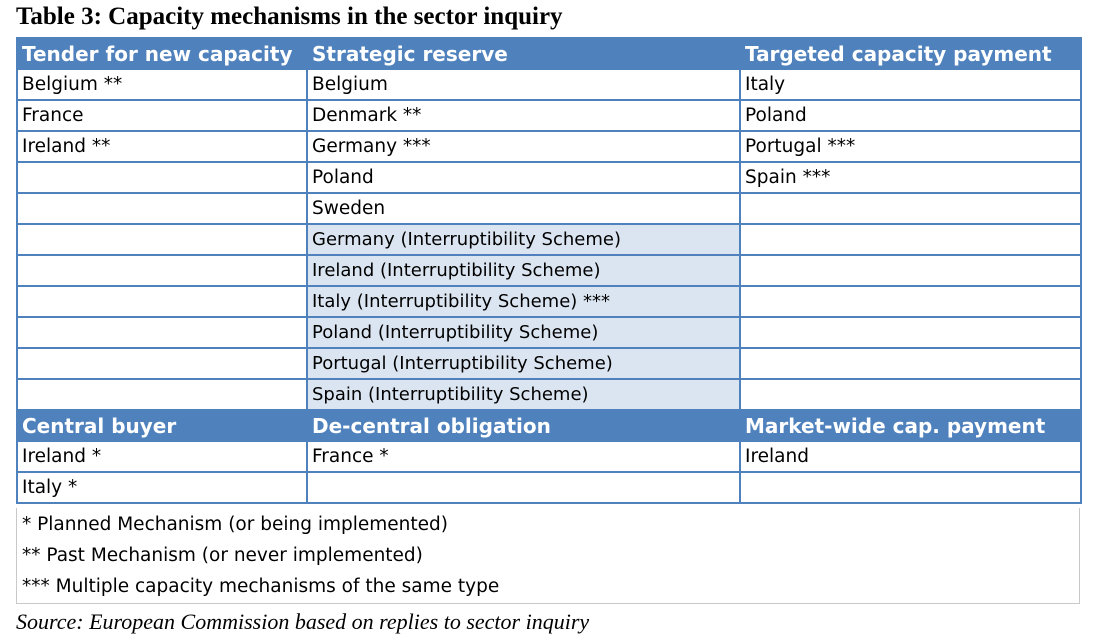  I want to click on table-row: Ireland (Interruptibility Scheme), so click(549, 270).